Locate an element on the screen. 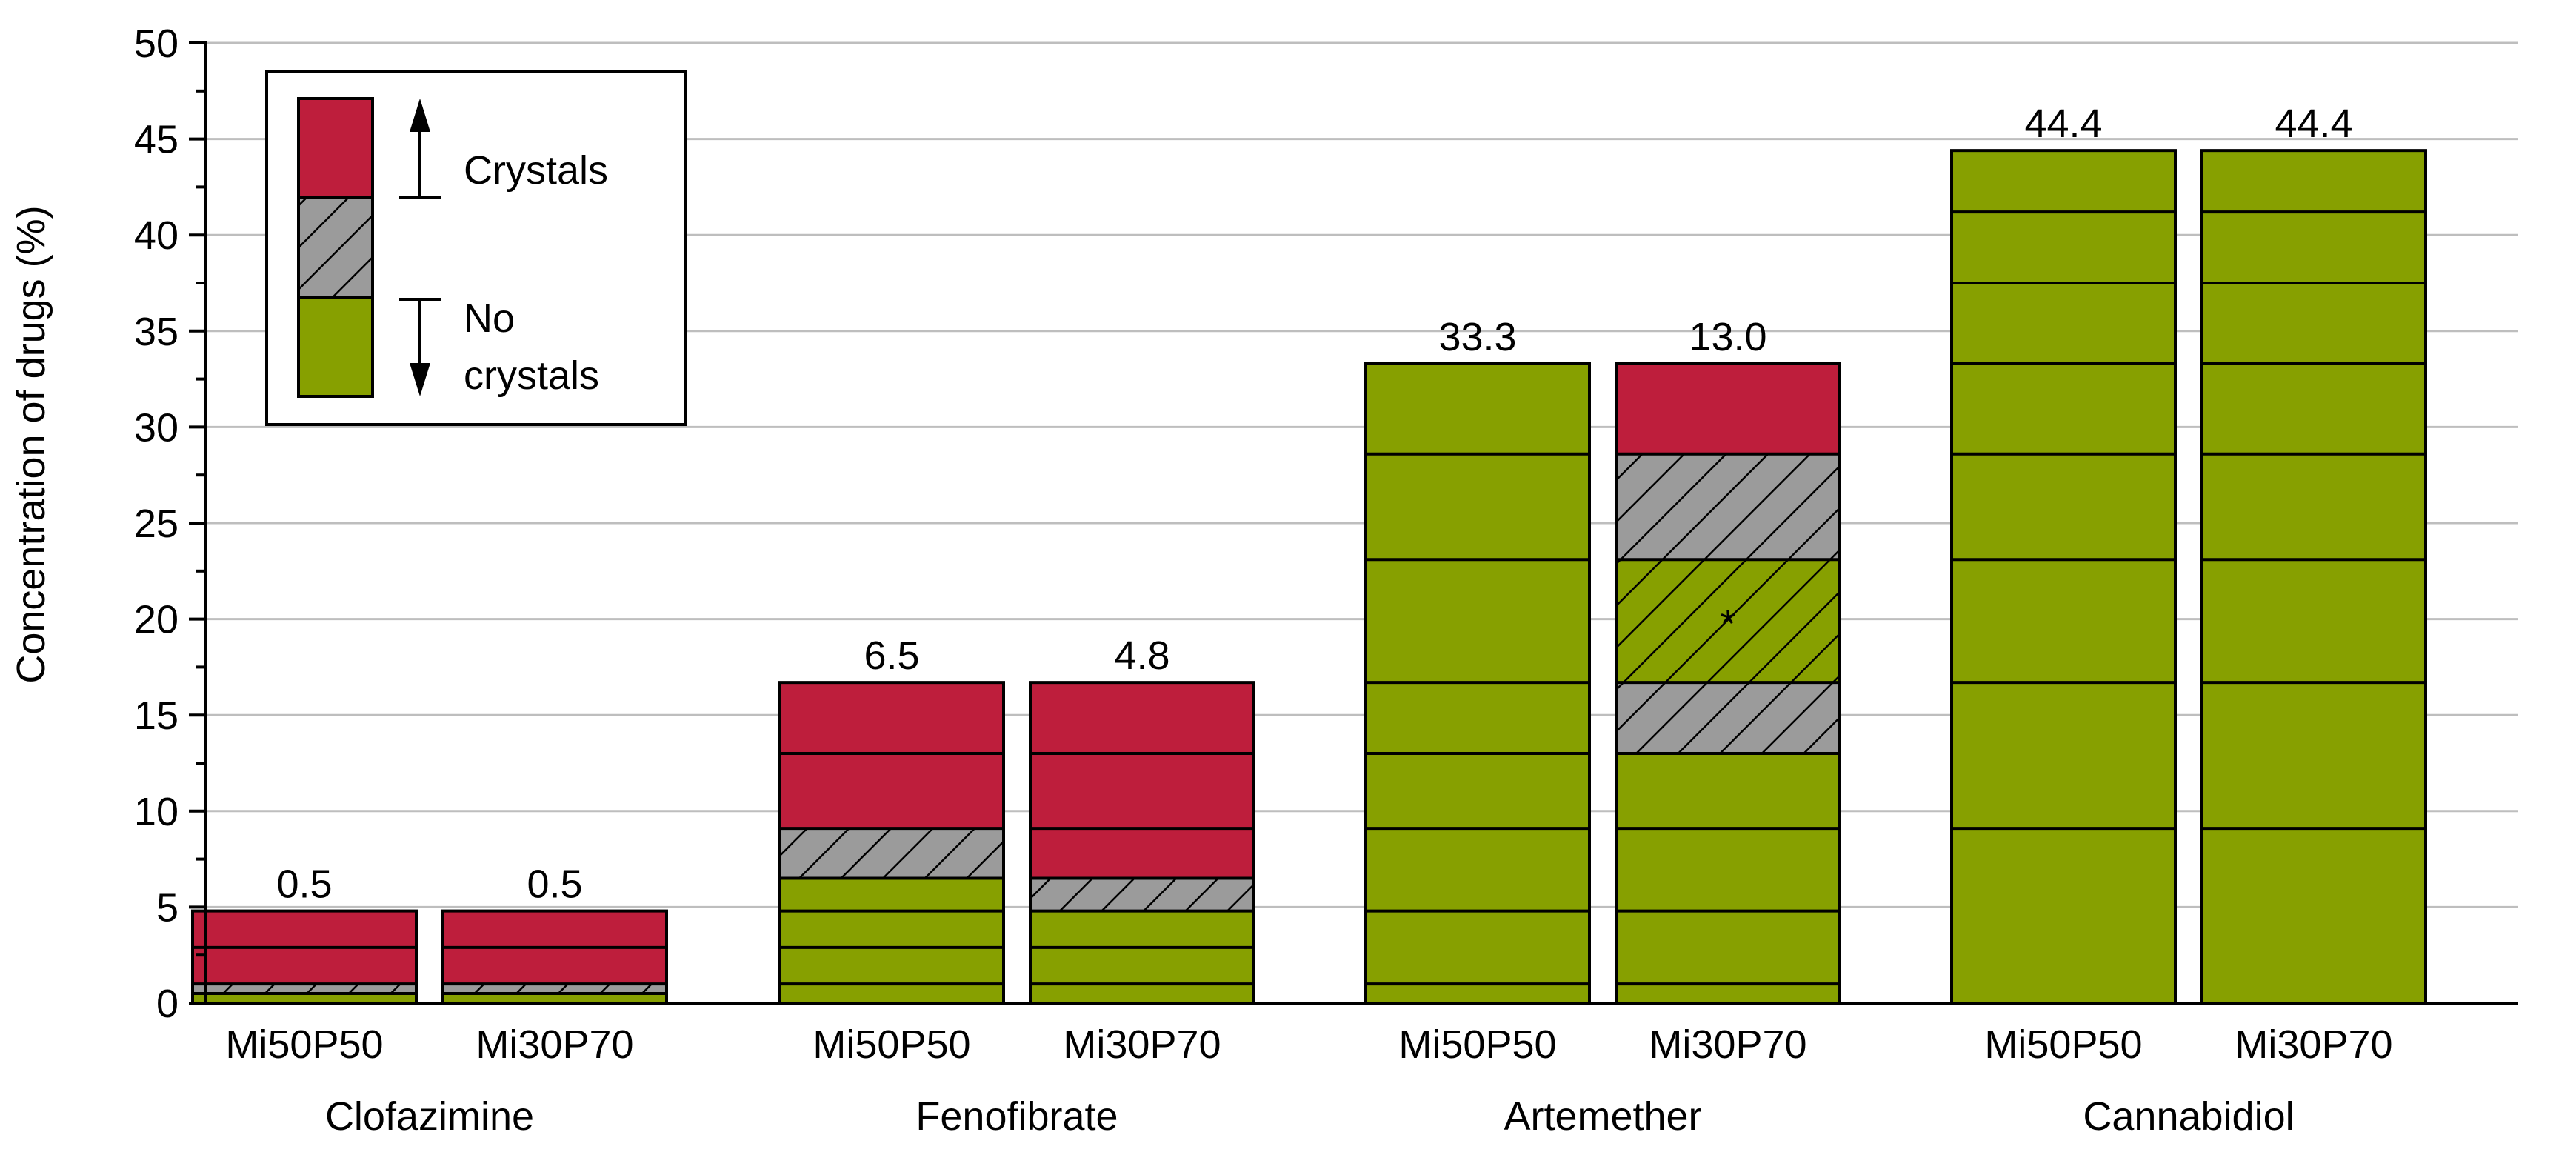 This screenshot has height=1155, width=2576. bar-marker: * is located at coordinates (1727, 624).